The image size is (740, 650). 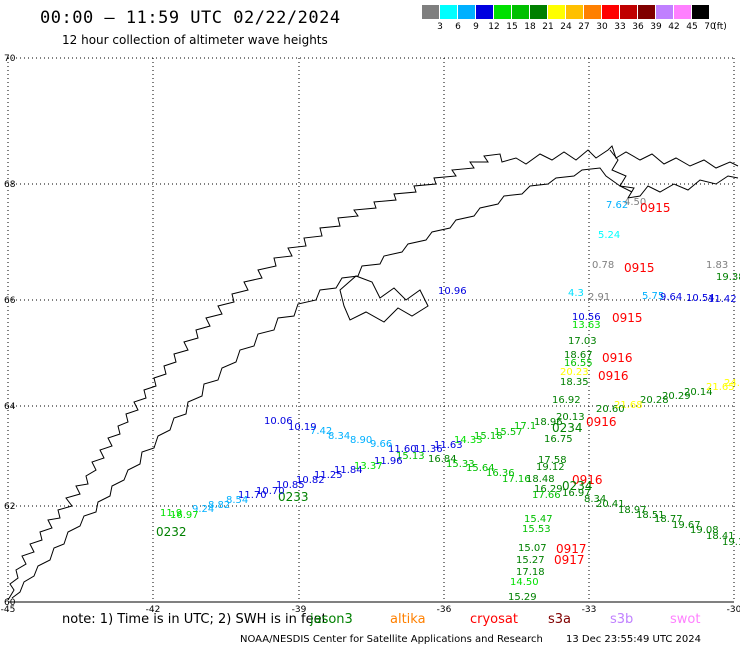 What do you see at coordinates (635, 202) in the screenshot?
I see `wave-height-label: 4.50` at bounding box center [635, 202].